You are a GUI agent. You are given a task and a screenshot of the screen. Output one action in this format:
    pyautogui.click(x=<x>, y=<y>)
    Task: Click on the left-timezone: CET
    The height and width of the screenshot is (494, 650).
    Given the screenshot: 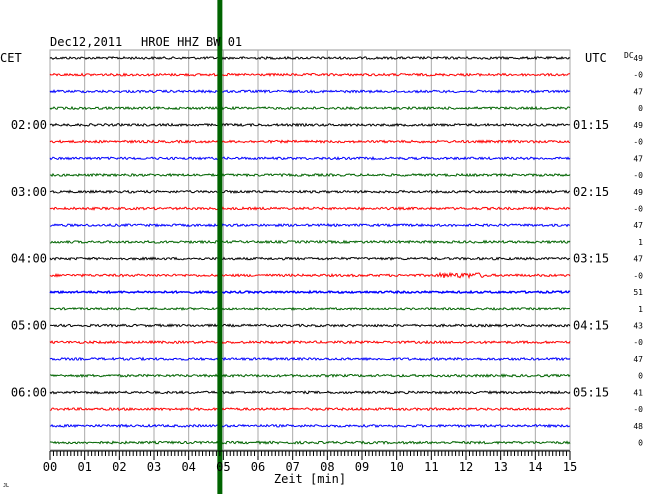 What is the action you would take?
    pyautogui.click(x=11, y=58)
    